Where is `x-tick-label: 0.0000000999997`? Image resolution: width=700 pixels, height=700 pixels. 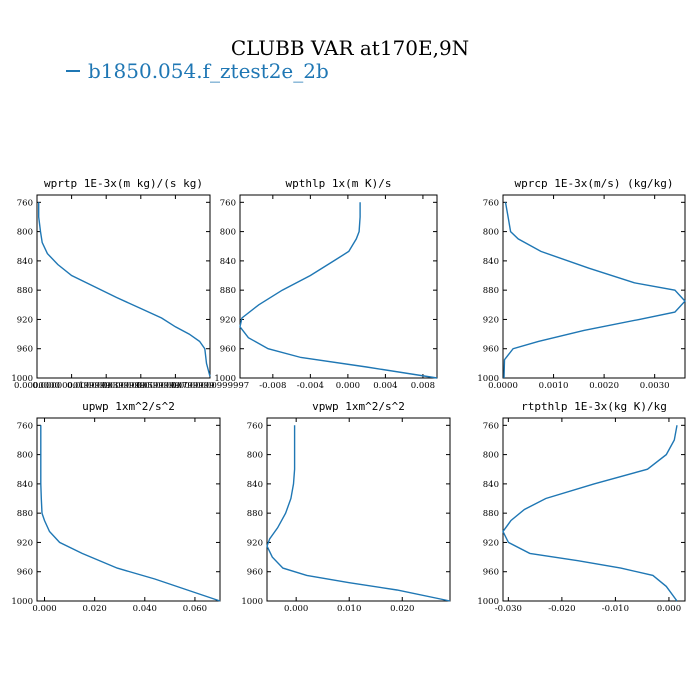 x-tick-label: 0.0000000999997 is located at coordinates (210, 386).